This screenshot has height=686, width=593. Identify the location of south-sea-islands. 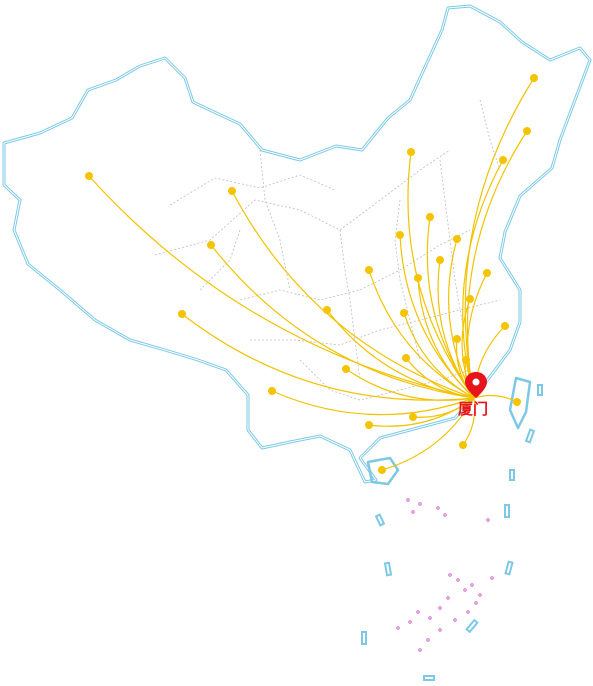
(445, 575).